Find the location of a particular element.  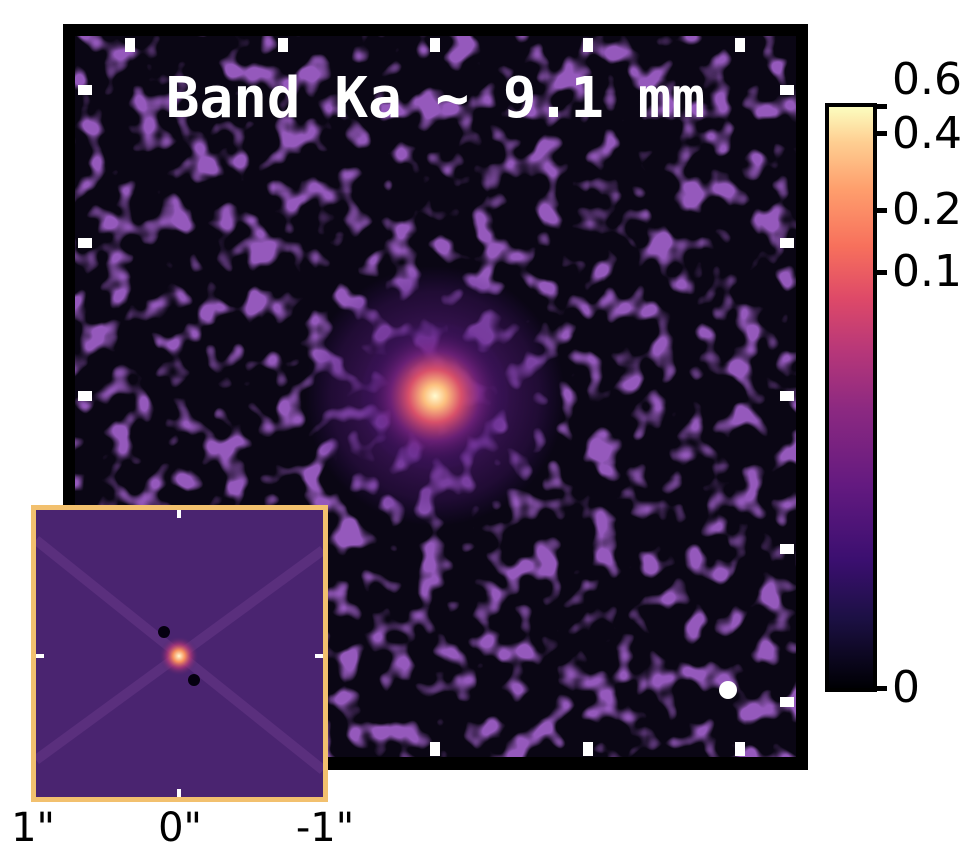

colorbar-tick-label: 0.2 is located at coordinates (927, 209).